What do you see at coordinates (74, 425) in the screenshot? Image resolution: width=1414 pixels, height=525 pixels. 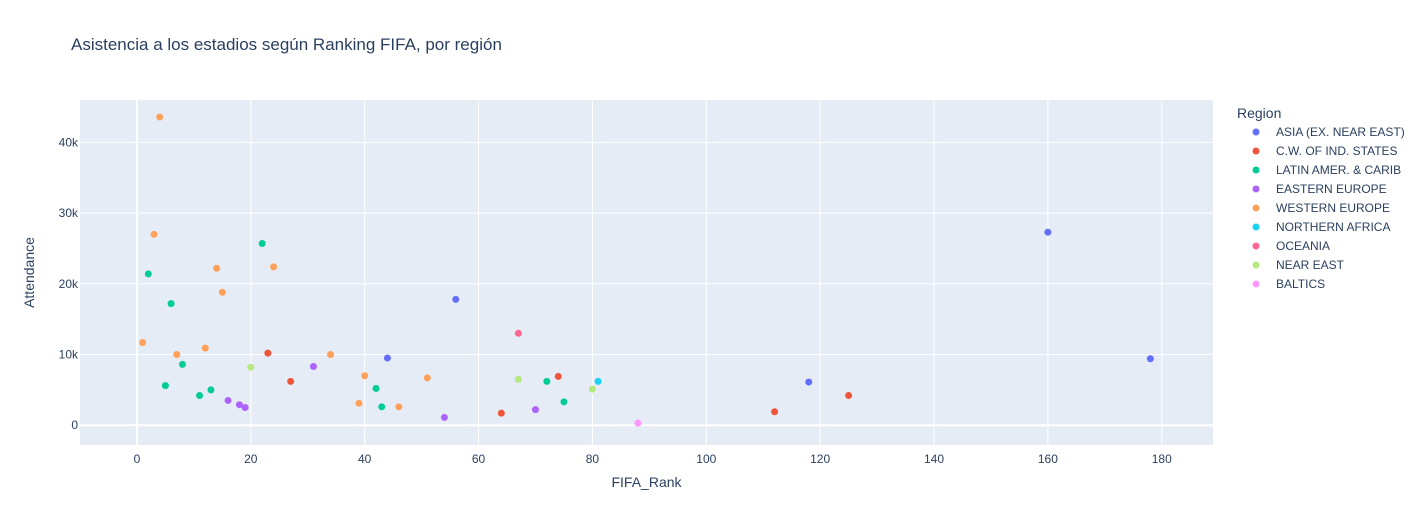 I see `y-tick-label: 0` at bounding box center [74, 425].